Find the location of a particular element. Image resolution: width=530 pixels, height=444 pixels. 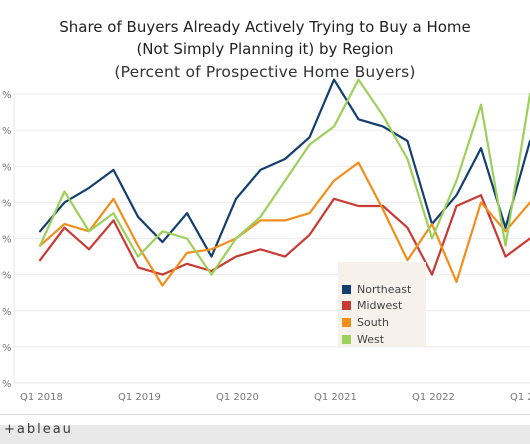

legend-item-west: West is located at coordinates (363, 339).